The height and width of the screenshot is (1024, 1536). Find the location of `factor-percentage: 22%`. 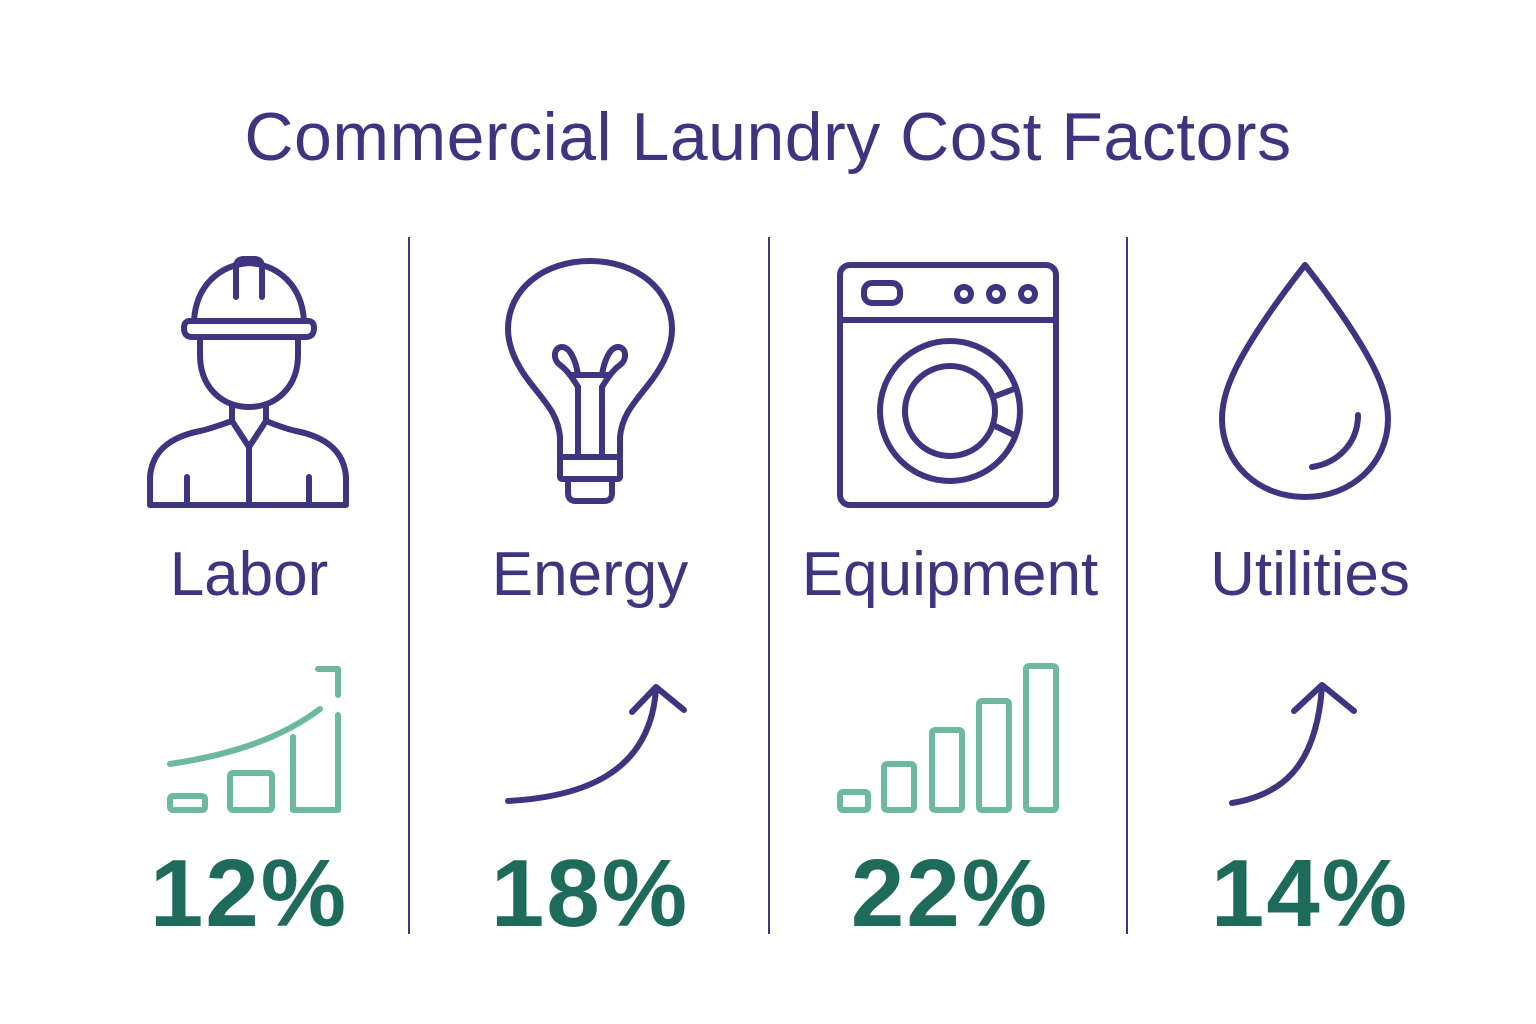

factor-percentage: 22% is located at coordinates (950, 893).